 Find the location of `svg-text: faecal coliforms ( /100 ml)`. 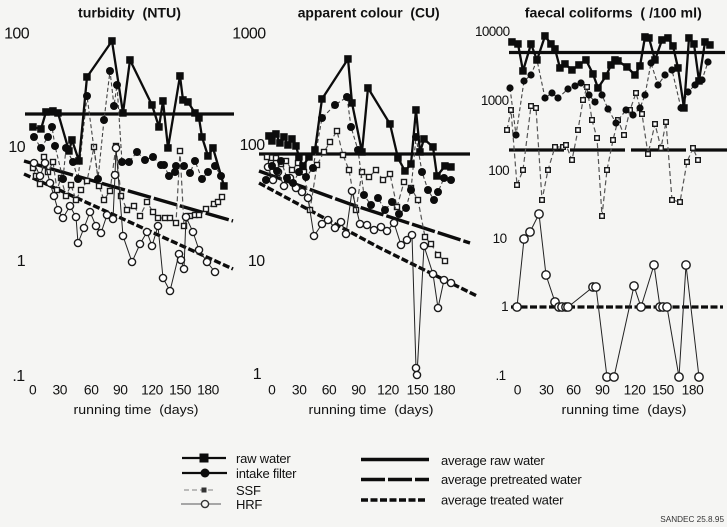

svg-text: faecal coliforms ( /100 ml) is located at coordinates (613, 13).